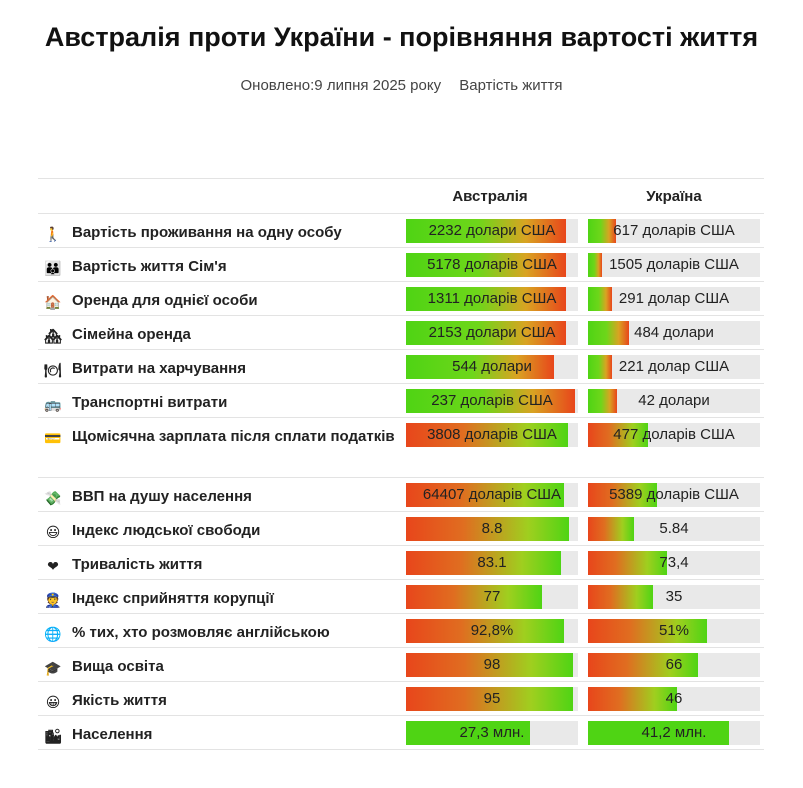  I want to click on row-label: 💸 ВВП на душу населення, so click(219, 493).